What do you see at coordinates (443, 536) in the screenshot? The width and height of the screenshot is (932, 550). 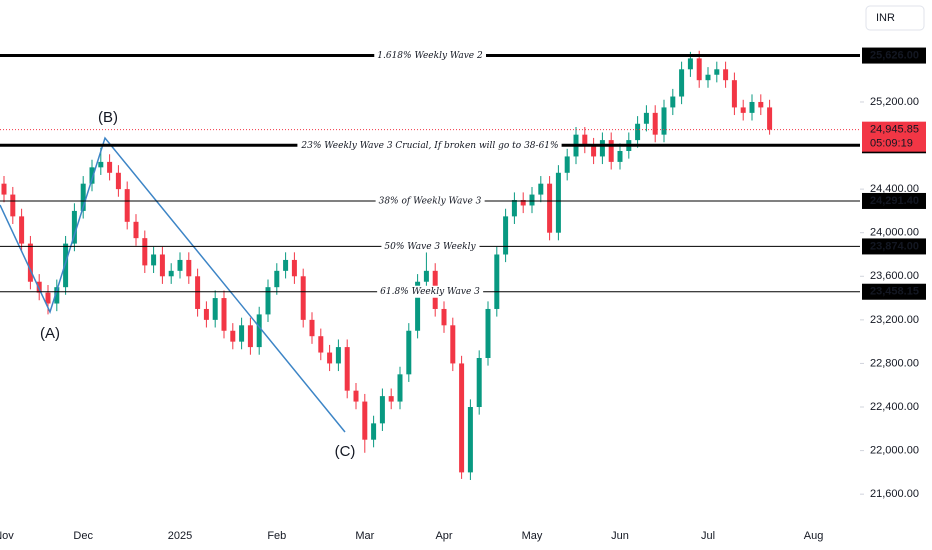 I see `x-tick-label: Apr` at bounding box center [443, 536].